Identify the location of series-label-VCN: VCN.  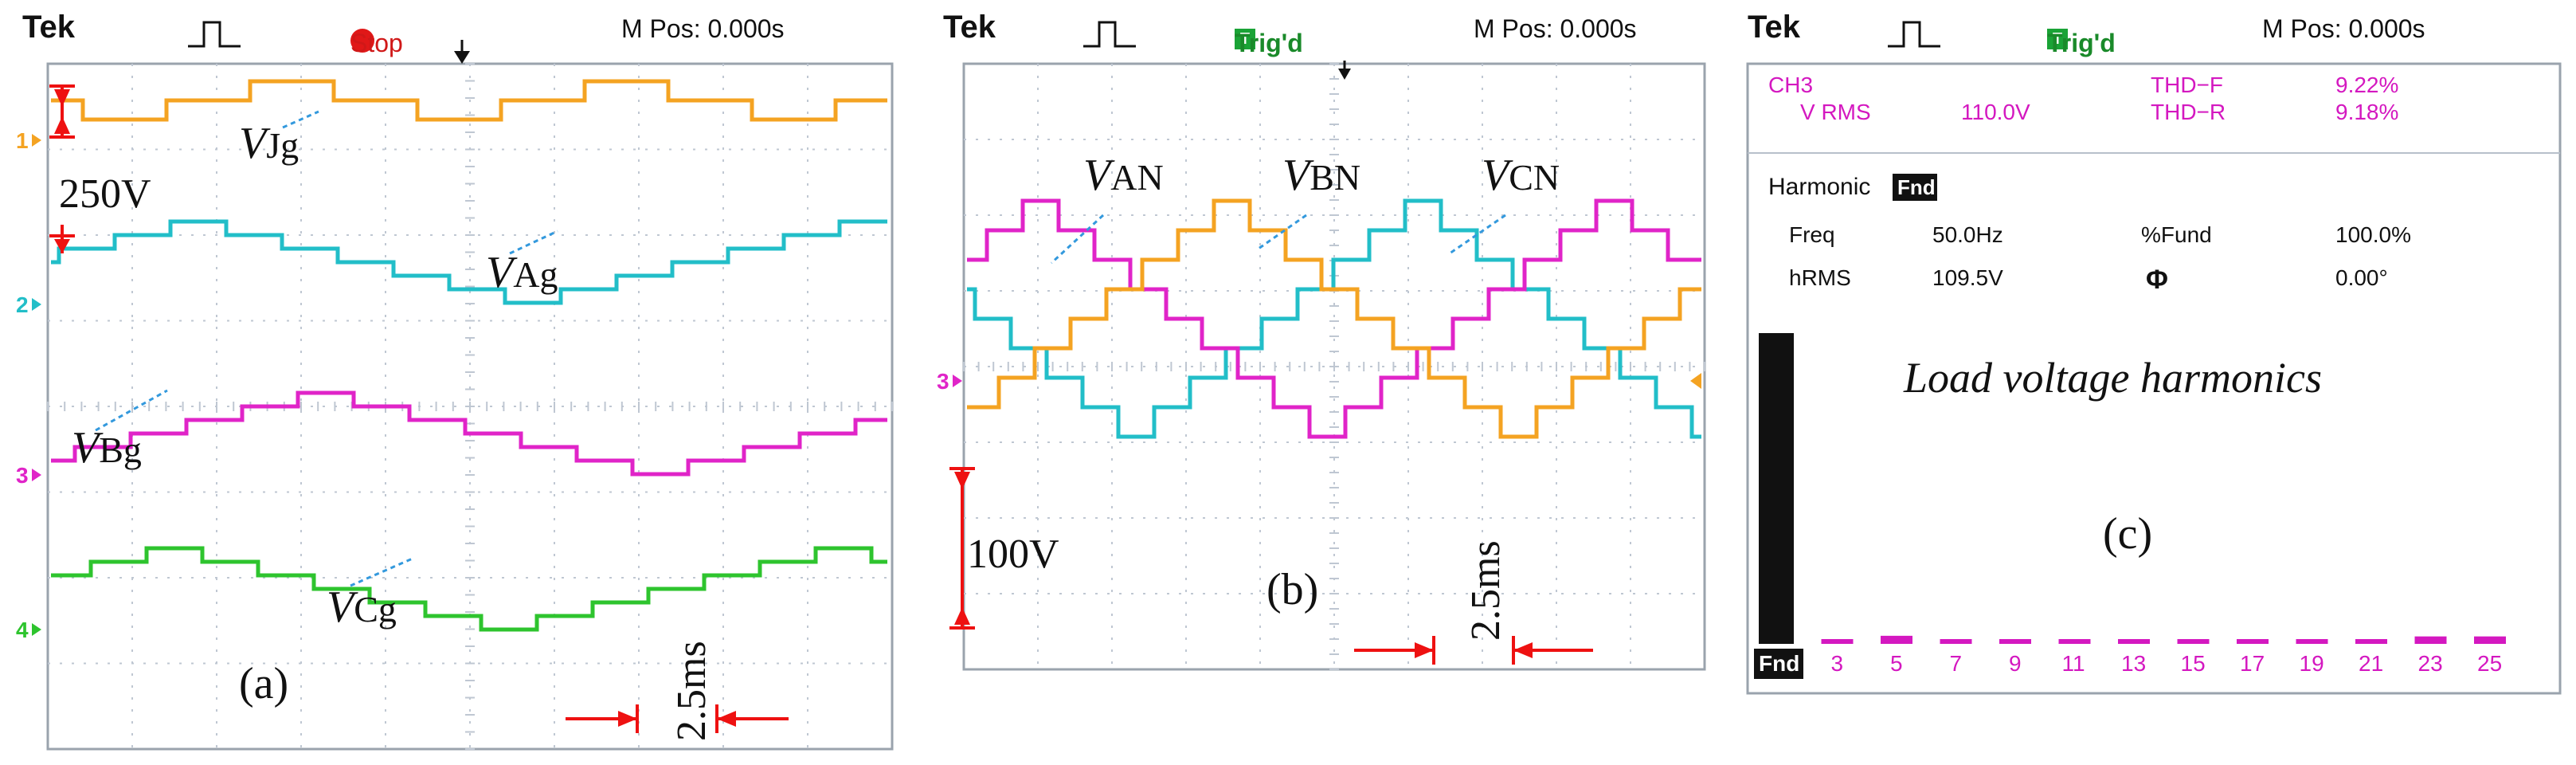
(1521, 175).